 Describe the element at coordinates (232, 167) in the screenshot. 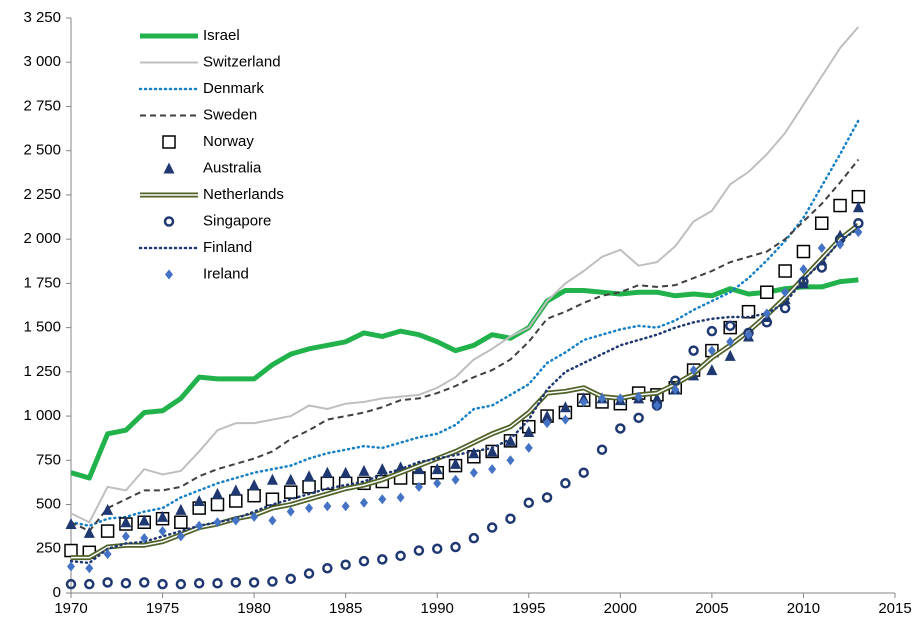

I see `legend-label: Australia` at that location.